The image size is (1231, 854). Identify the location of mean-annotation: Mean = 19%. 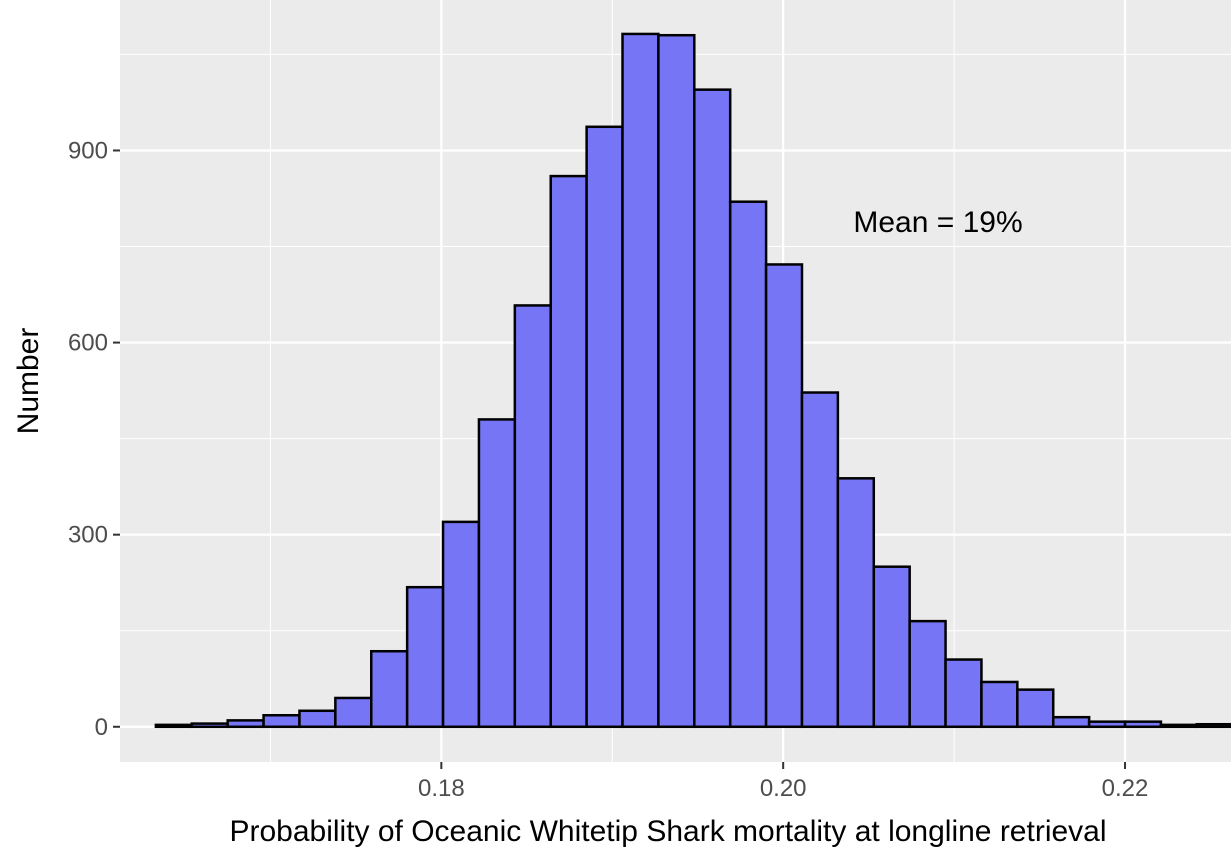
(937, 222).